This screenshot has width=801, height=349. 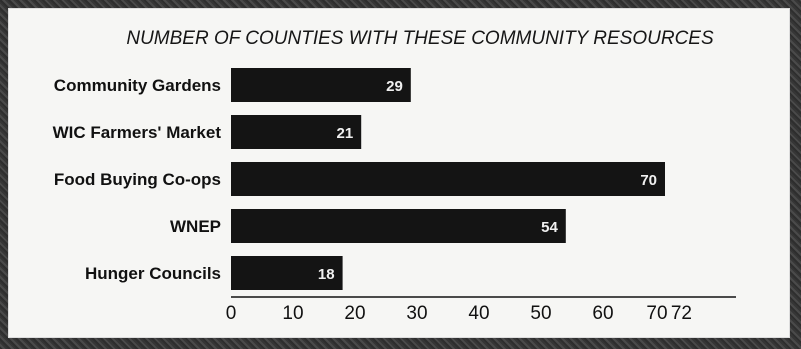 I want to click on x-tick-label-70: 70, so click(x=656, y=313).